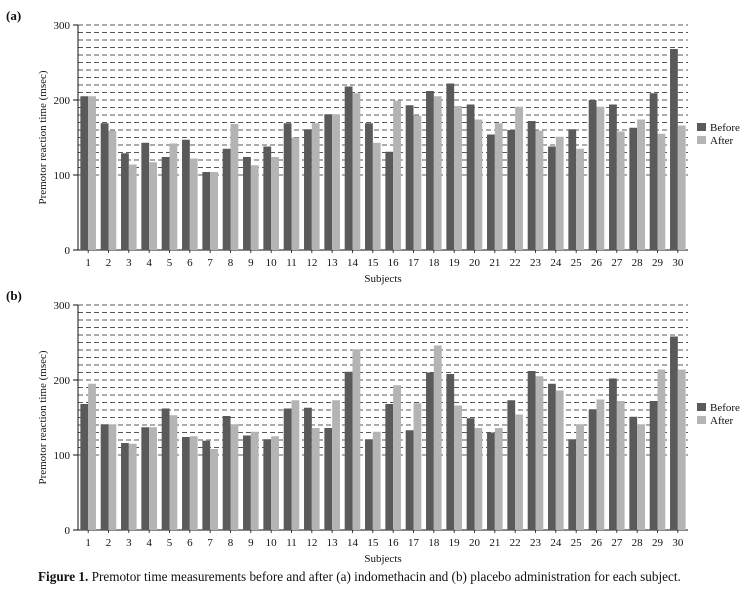 The image size is (747, 609). Describe the element at coordinates (14, 295) in the screenshot. I see `panel-label: (b)` at that location.